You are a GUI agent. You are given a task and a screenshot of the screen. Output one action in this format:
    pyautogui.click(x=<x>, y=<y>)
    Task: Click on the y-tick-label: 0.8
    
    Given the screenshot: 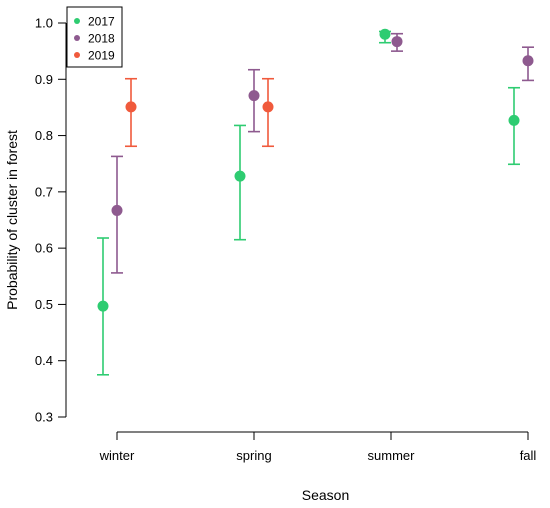 What is the action you would take?
    pyautogui.click(x=44, y=135)
    